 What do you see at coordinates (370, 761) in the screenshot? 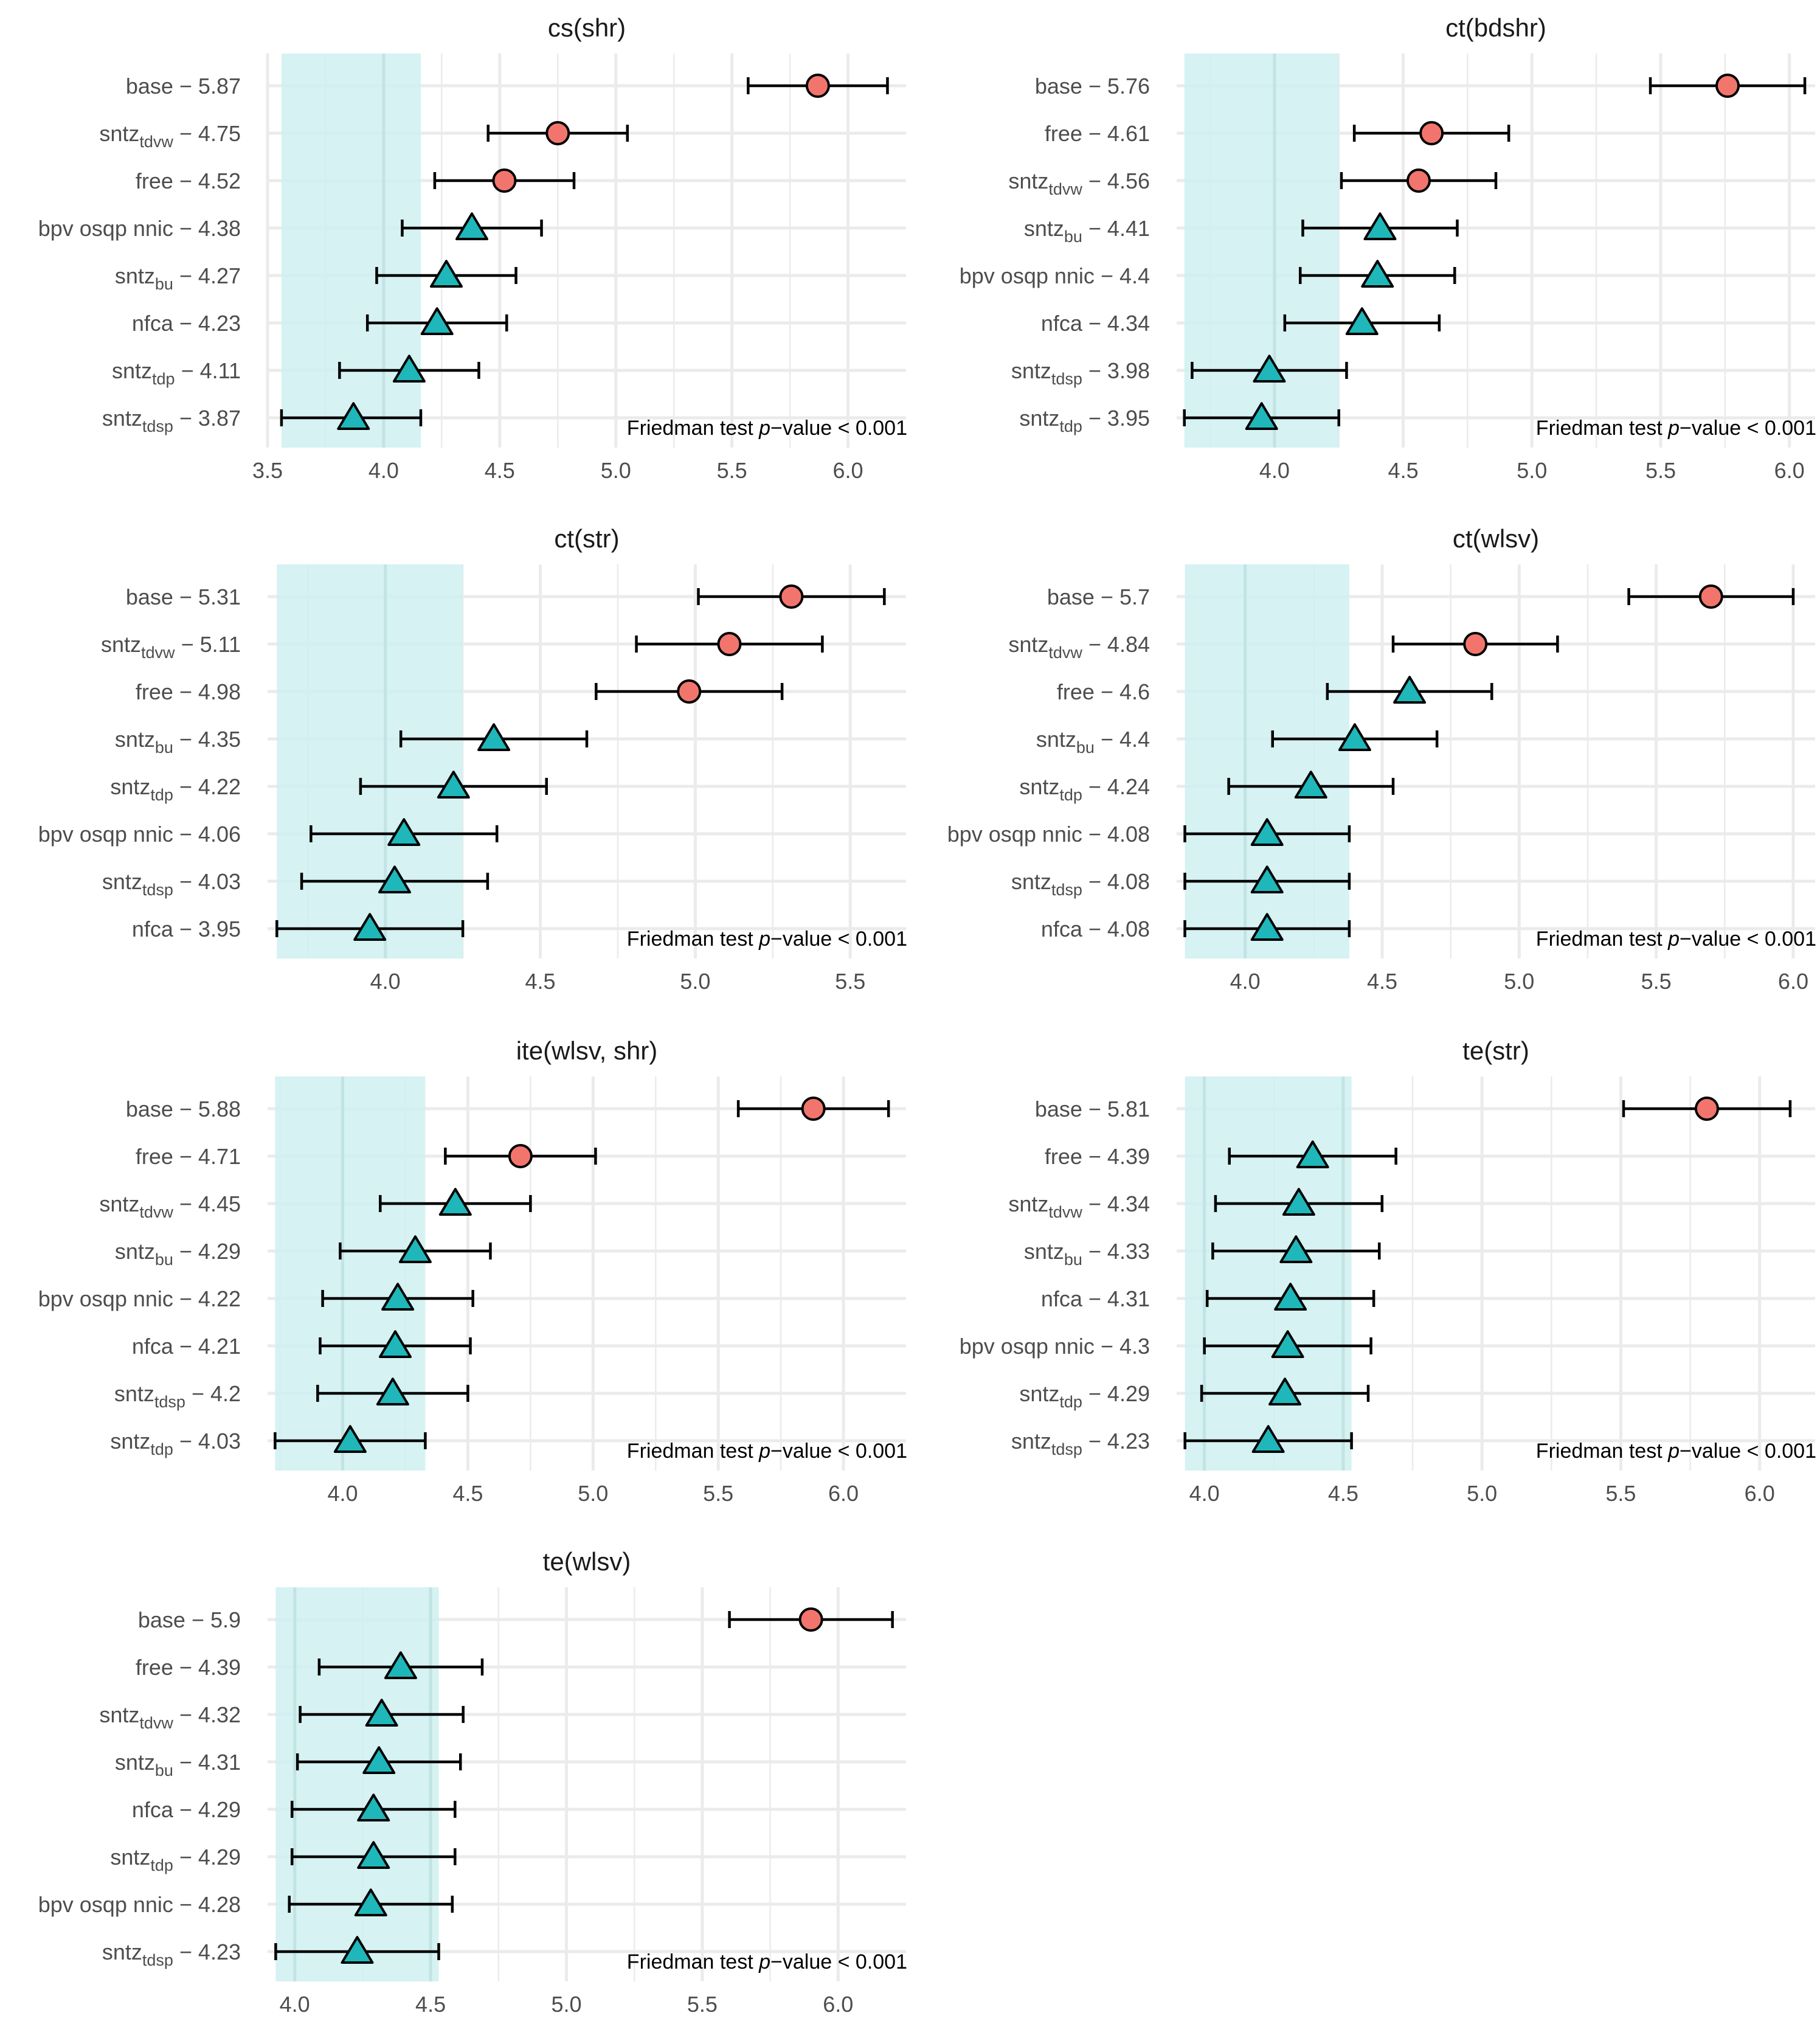
I see `best-interval-band` at bounding box center [370, 761].